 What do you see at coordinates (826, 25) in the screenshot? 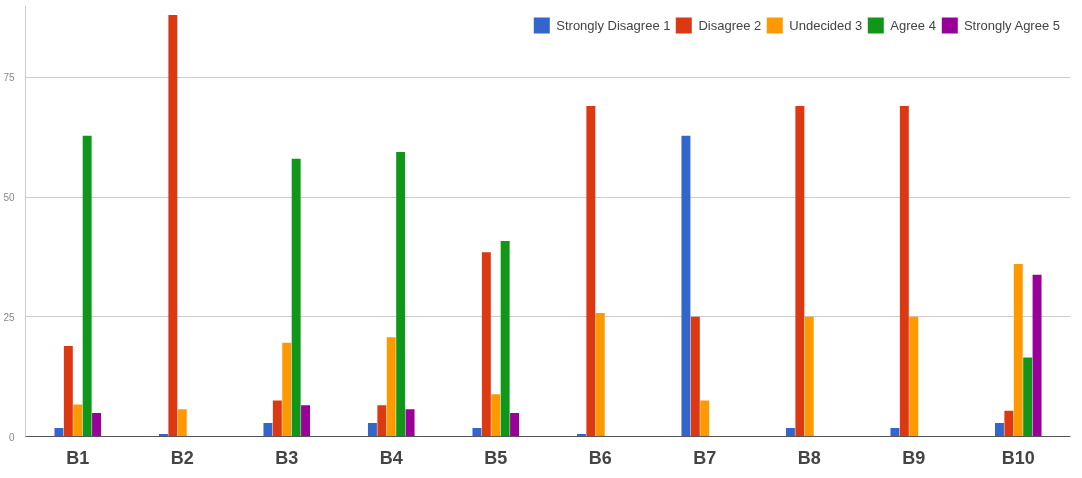
I see `legend-label: Undecided 3` at bounding box center [826, 25].